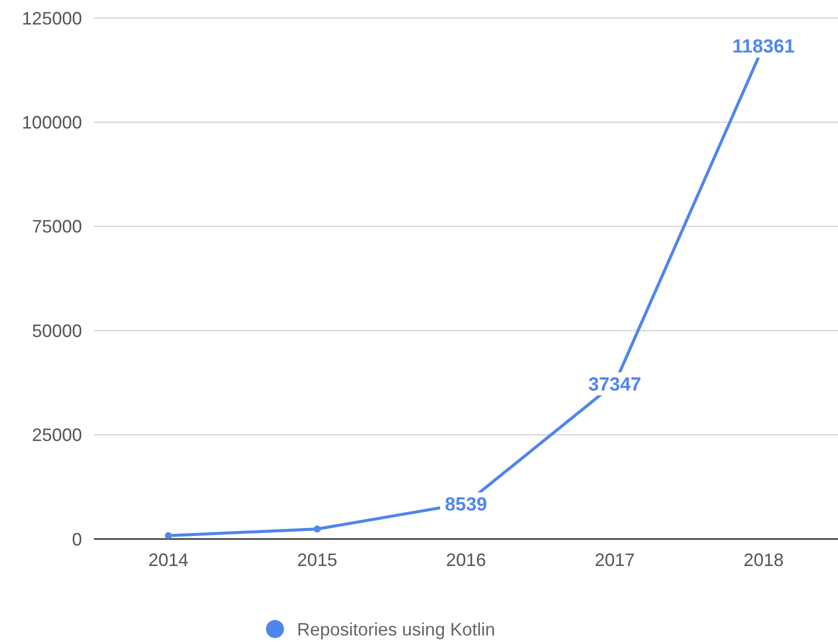  Describe the element at coordinates (466, 560) in the screenshot. I see `x-tick-label: 2016` at that location.